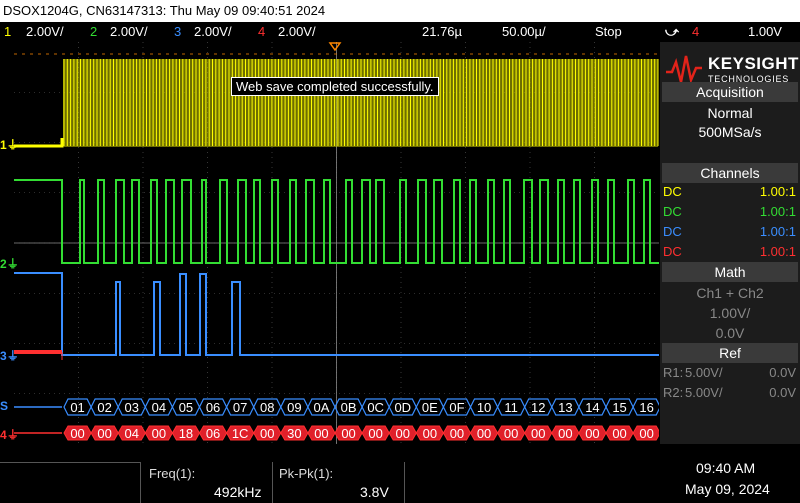 The height and width of the screenshot is (503, 800). What do you see at coordinates (240, 407) in the screenshot?
I see `decode-addr: 07` at bounding box center [240, 407].